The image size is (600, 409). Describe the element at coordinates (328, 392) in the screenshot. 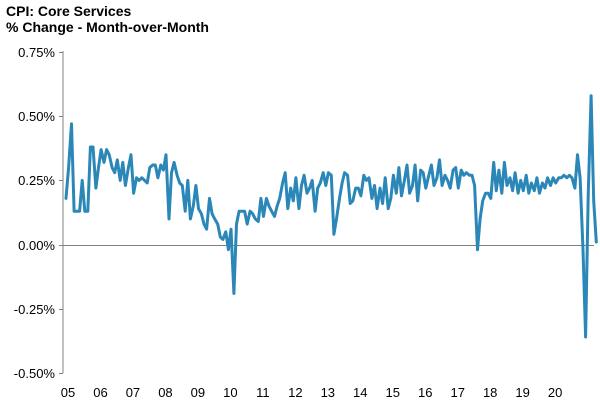

I see `x-tick-label: 13` at that location.